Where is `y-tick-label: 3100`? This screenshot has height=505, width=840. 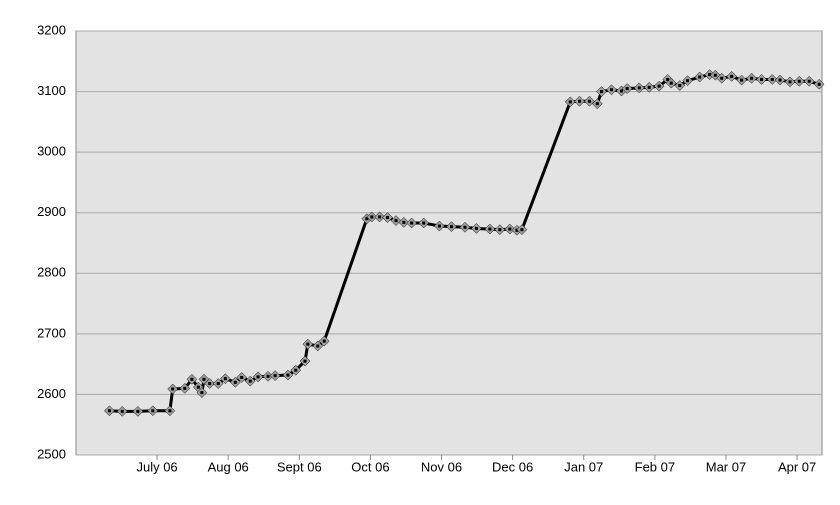
y-tick-label: 3100 is located at coordinates (51, 90).